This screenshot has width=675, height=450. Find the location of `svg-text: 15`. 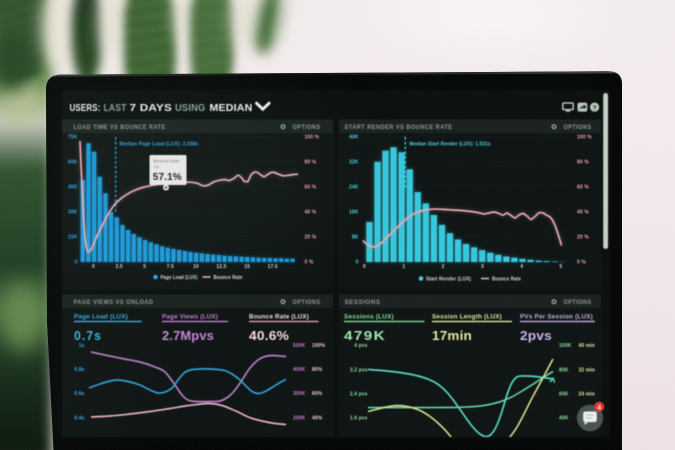

svg-text: 15 is located at coordinates (247, 267).